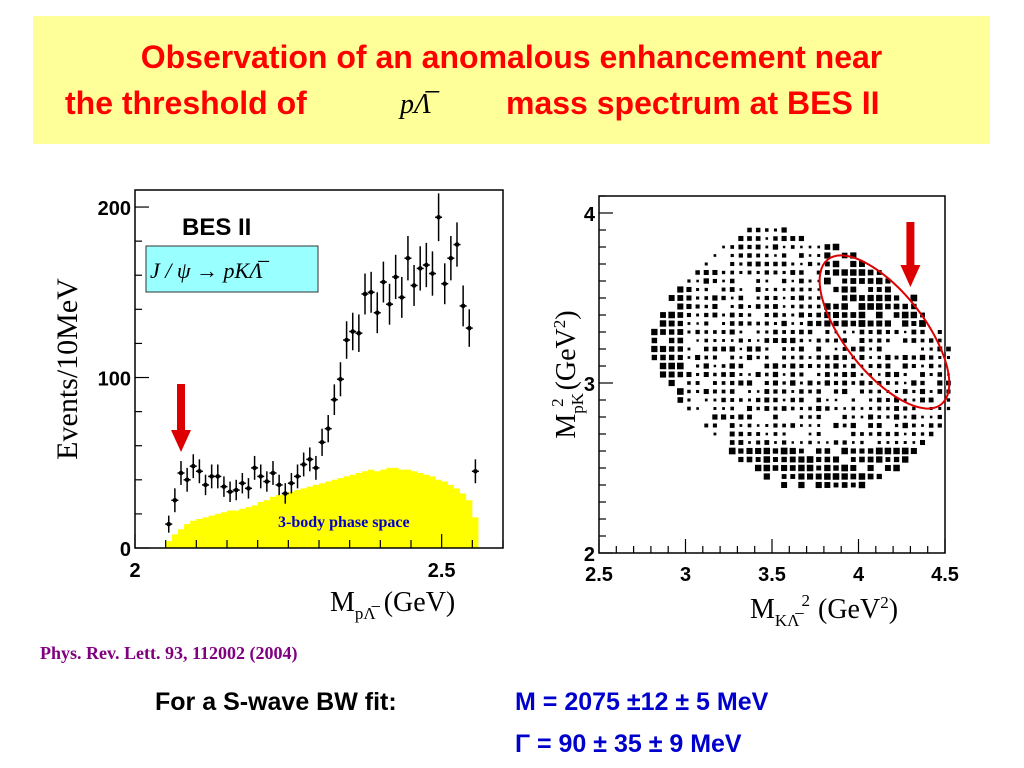 The height and width of the screenshot is (768, 1024). Describe the element at coordinates (772, 575) in the screenshot. I see `x-tick-label: 3.5` at that location.